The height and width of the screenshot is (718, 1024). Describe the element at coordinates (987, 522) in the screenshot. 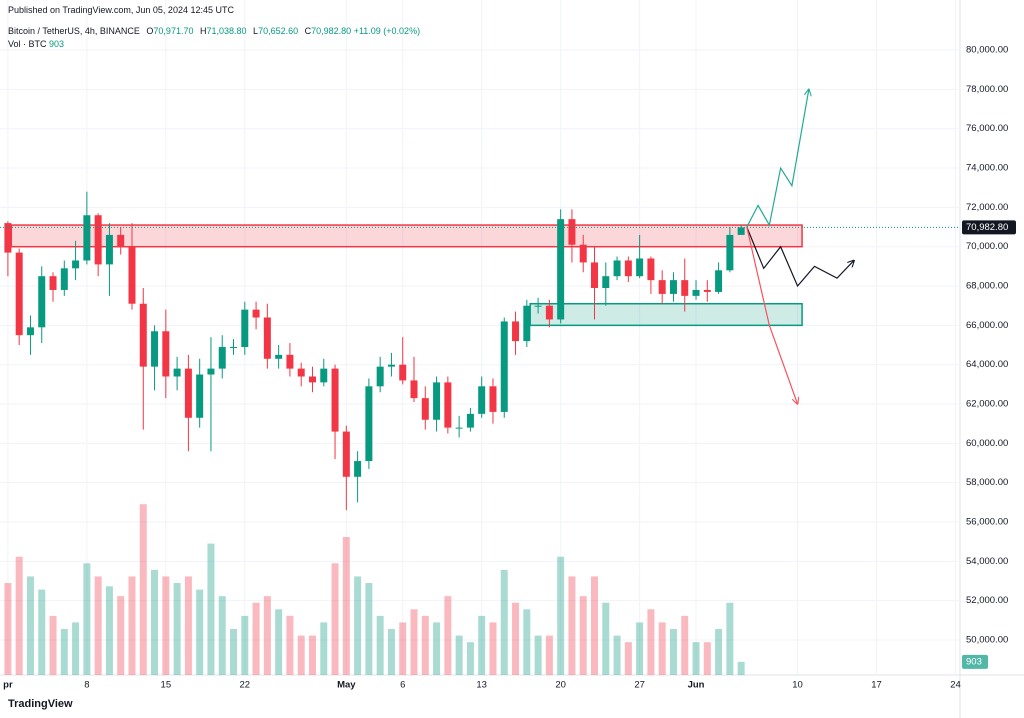

I see `y-tick-label: 56,000.00` at that location.